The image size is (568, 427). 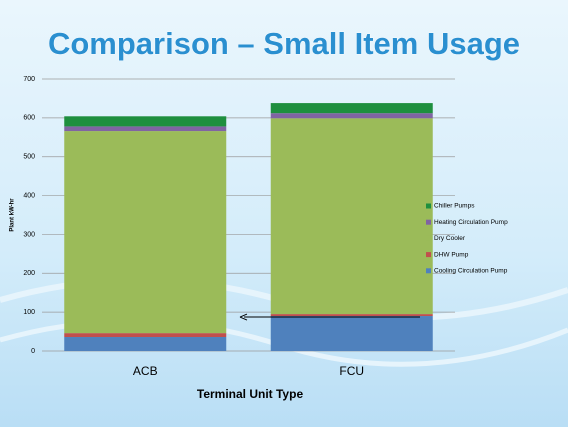 What do you see at coordinates (29, 195) in the screenshot?
I see `y-tick-label: 400` at bounding box center [29, 195].